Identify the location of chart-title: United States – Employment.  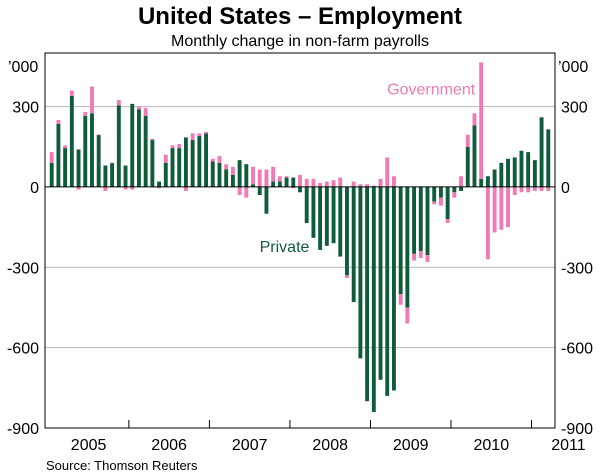
(300, 16).